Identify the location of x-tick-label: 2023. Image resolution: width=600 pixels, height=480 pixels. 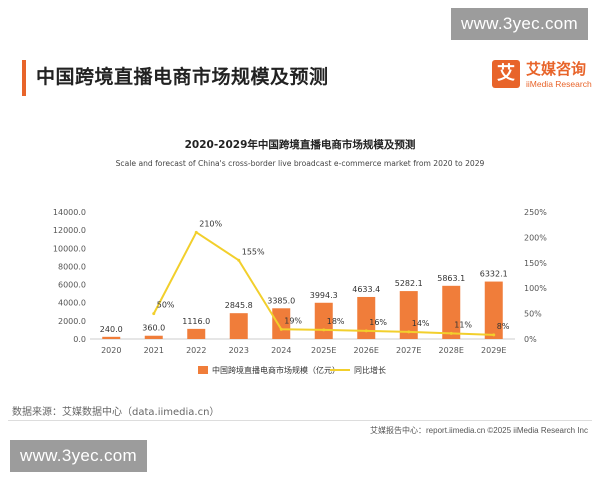
(239, 350).